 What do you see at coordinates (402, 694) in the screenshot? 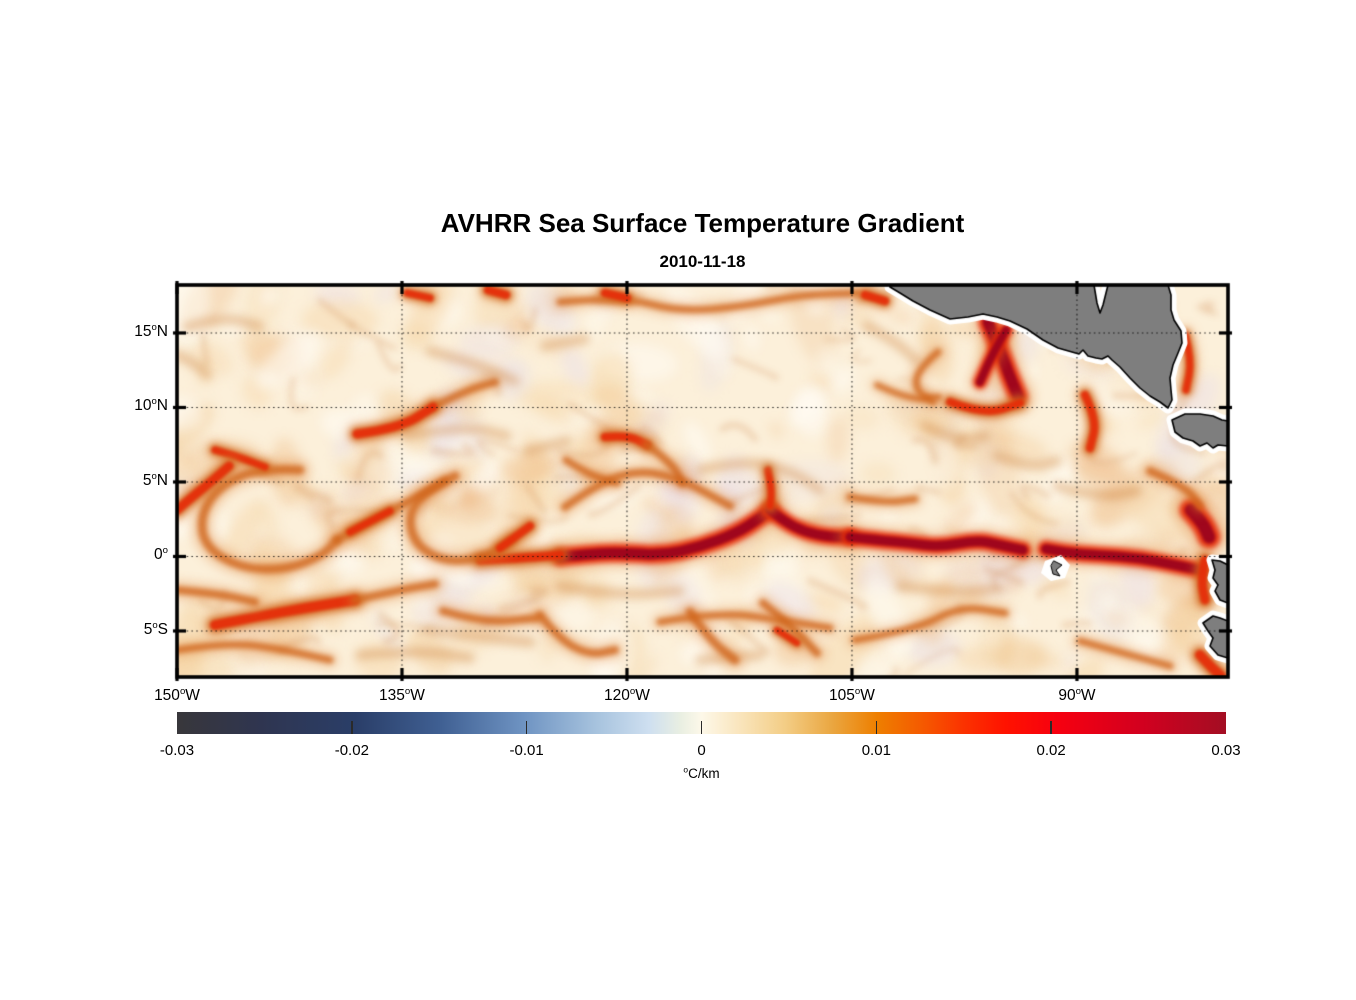
I see `x-tick-label: 135oW` at bounding box center [402, 694].